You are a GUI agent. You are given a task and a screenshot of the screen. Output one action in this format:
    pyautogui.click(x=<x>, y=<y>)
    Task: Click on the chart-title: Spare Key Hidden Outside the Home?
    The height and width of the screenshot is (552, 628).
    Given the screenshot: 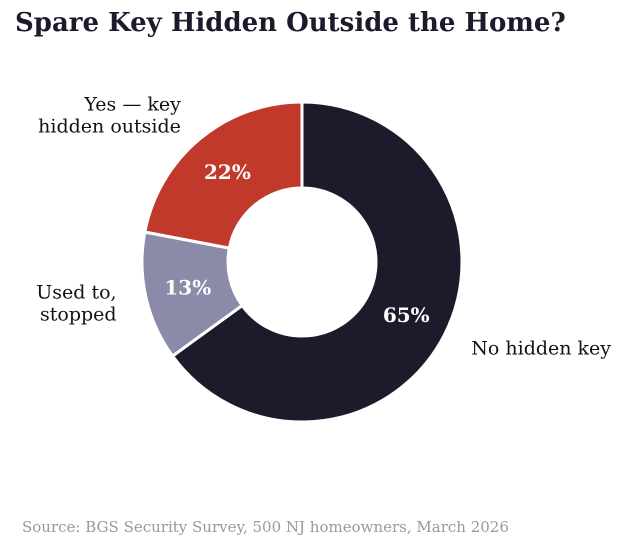 What is the action you would take?
    pyautogui.click(x=290, y=23)
    